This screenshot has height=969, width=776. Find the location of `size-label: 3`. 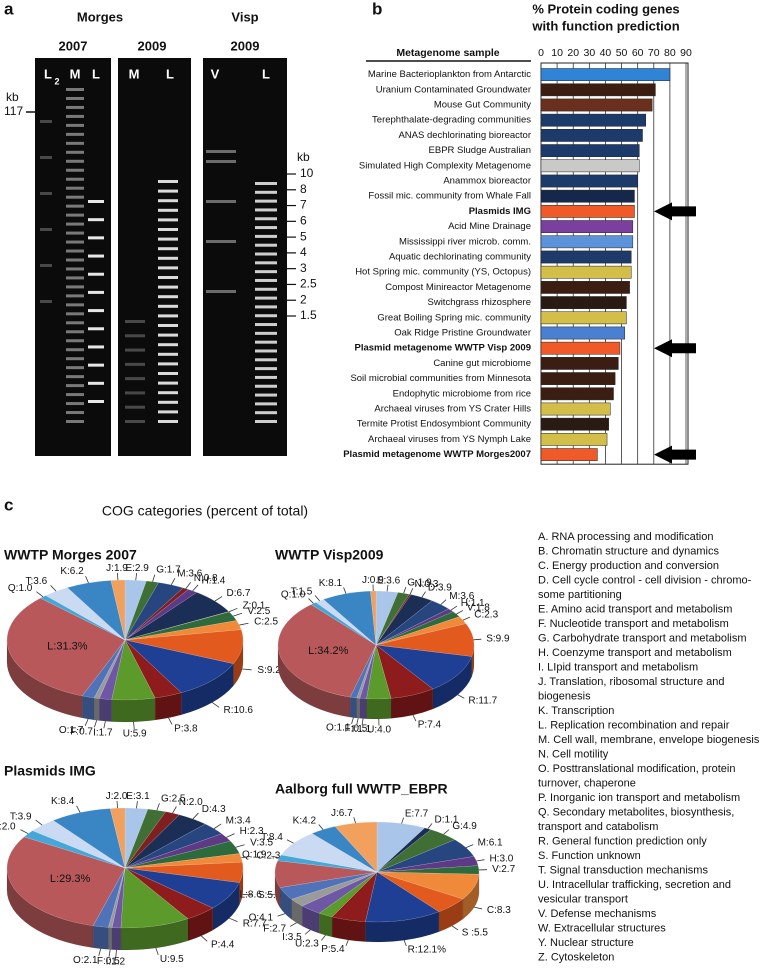

size-label: 3 is located at coordinates (303, 268).